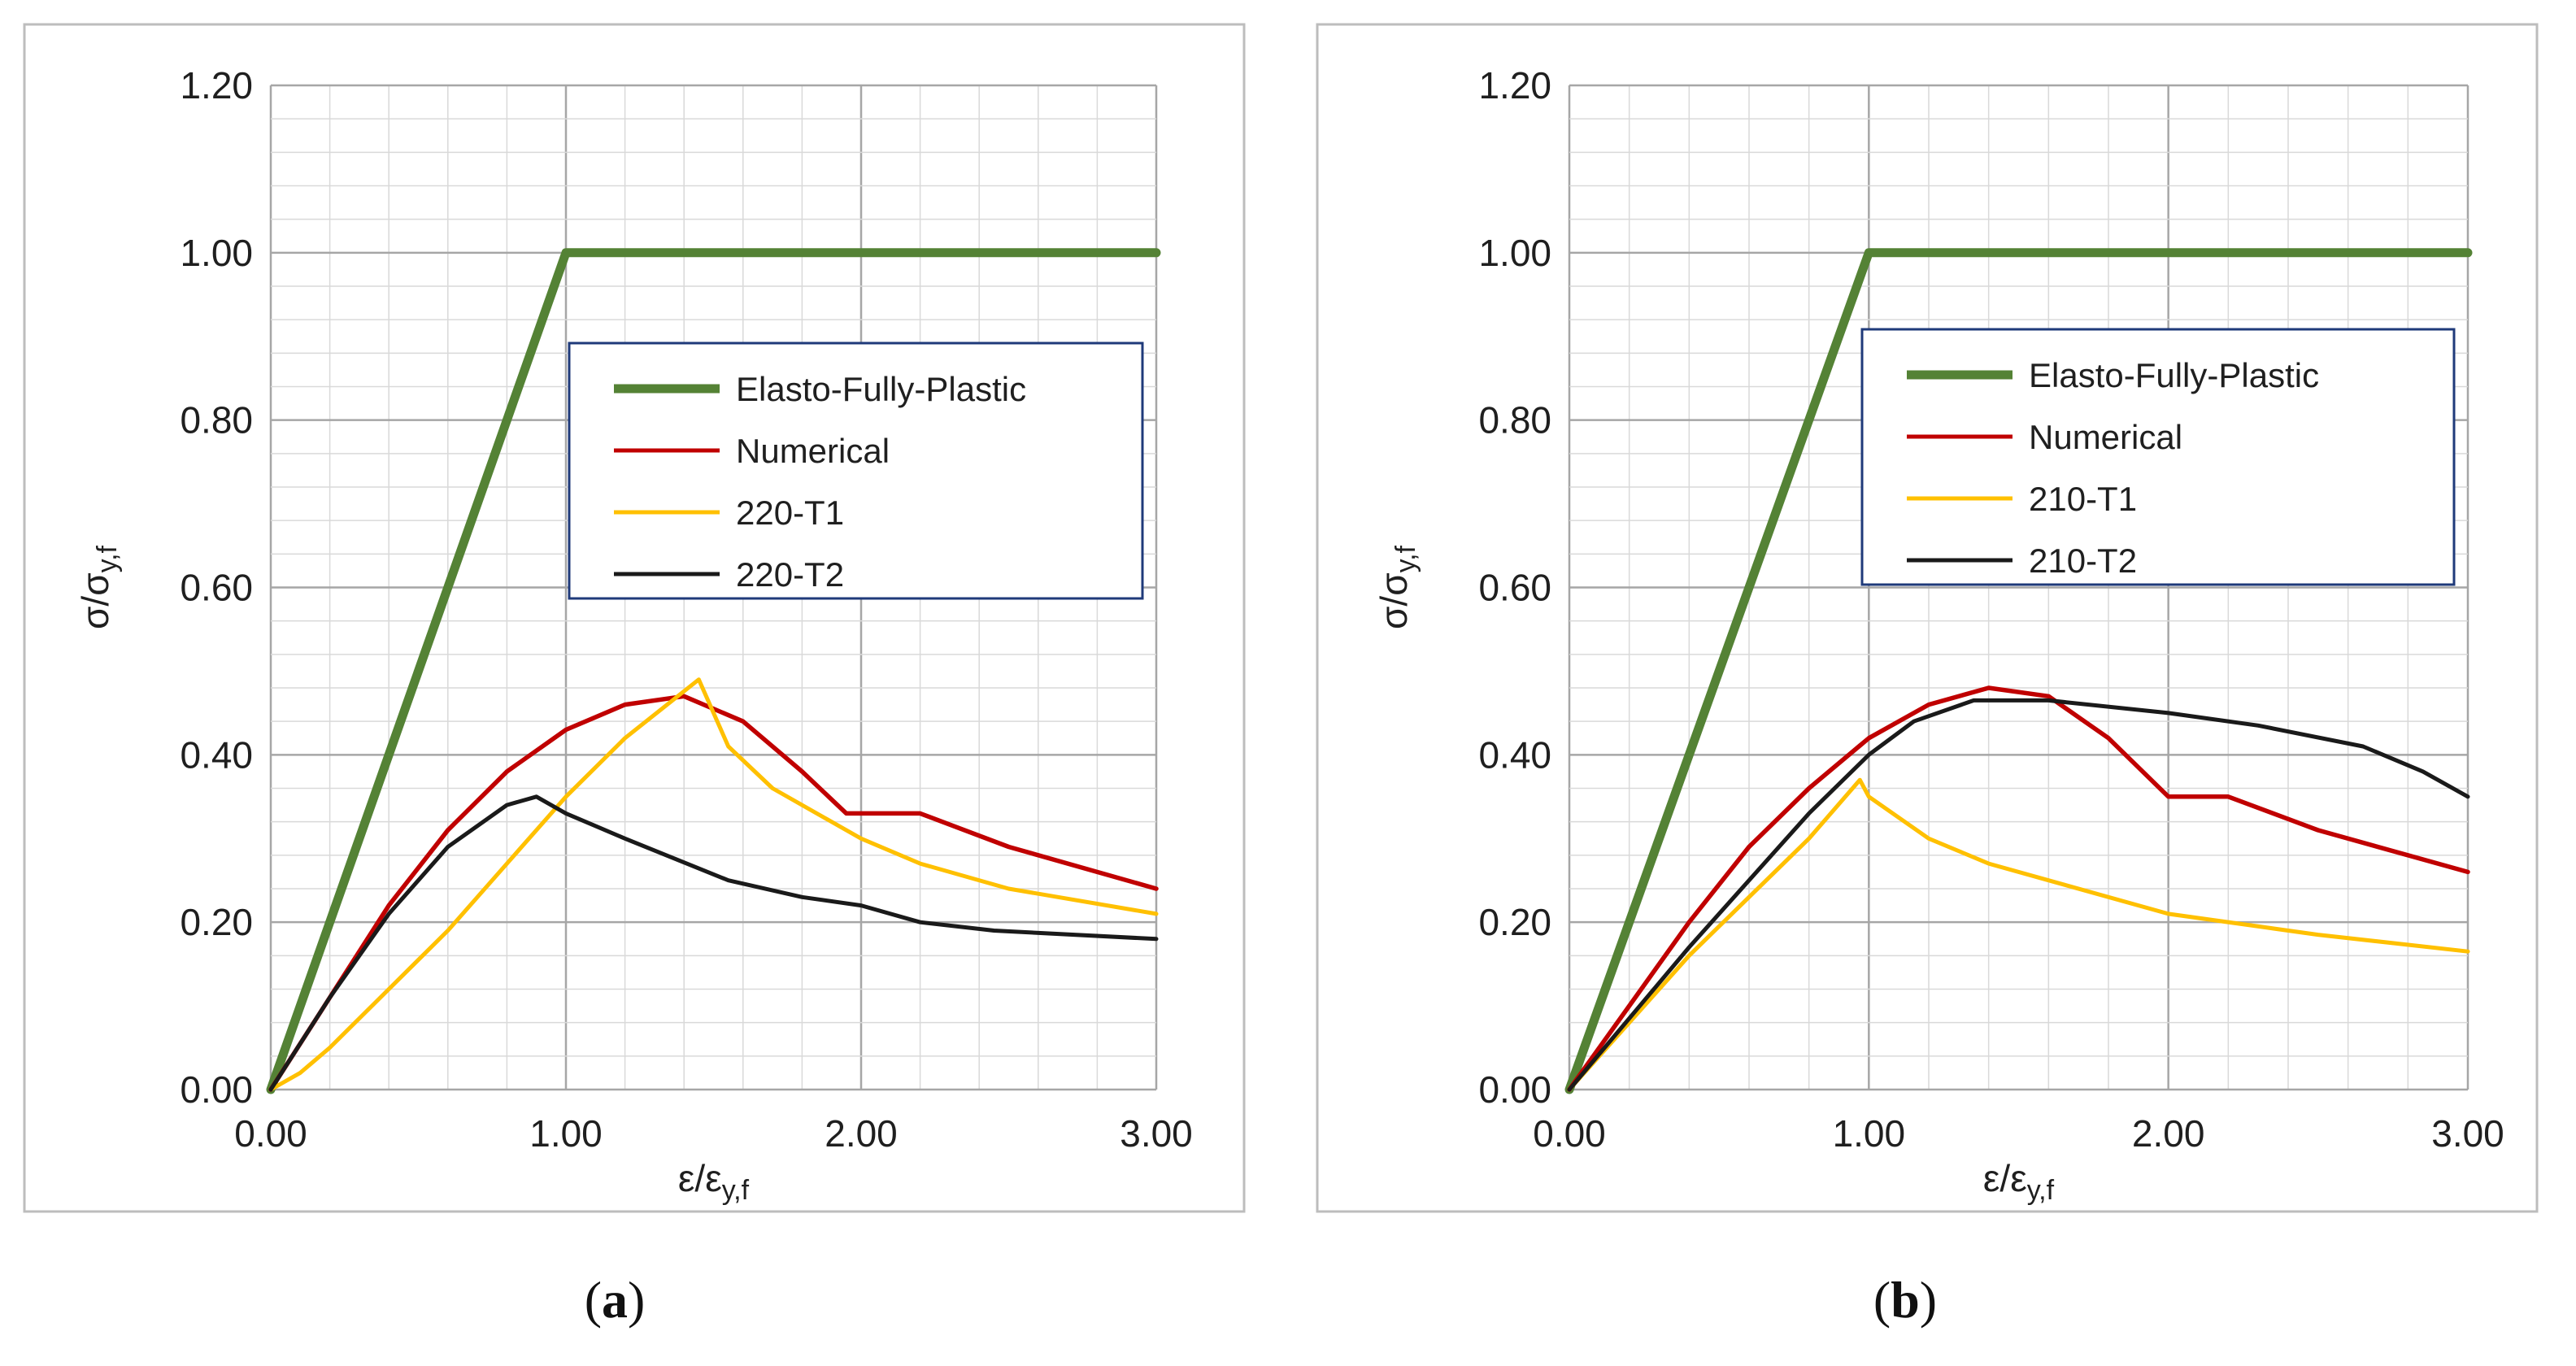 This screenshot has height=1366, width=2576. What do you see at coordinates (790, 513) in the screenshot?
I see `legend-label: 220-T1` at bounding box center [790, 513].